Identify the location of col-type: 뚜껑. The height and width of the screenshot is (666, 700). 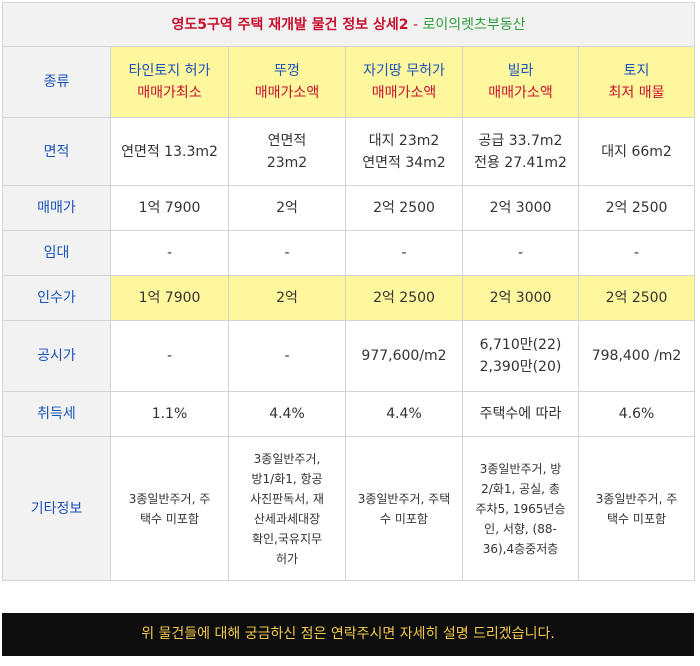
(287, 71).